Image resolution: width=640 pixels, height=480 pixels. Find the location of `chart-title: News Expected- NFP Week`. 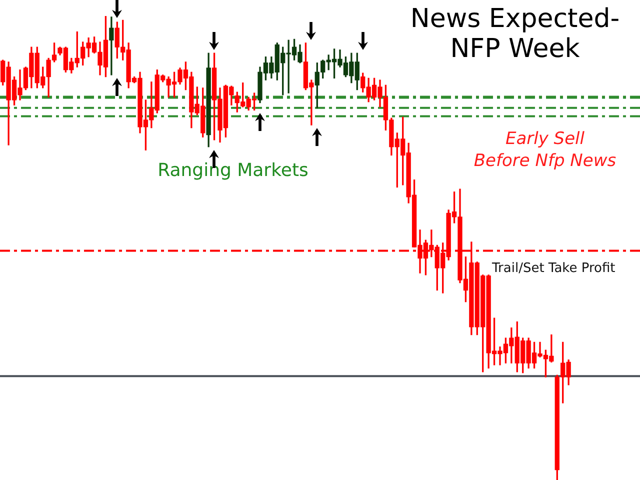

chart-title: News Expected- NFP Week is located at coordinates (515, 34).